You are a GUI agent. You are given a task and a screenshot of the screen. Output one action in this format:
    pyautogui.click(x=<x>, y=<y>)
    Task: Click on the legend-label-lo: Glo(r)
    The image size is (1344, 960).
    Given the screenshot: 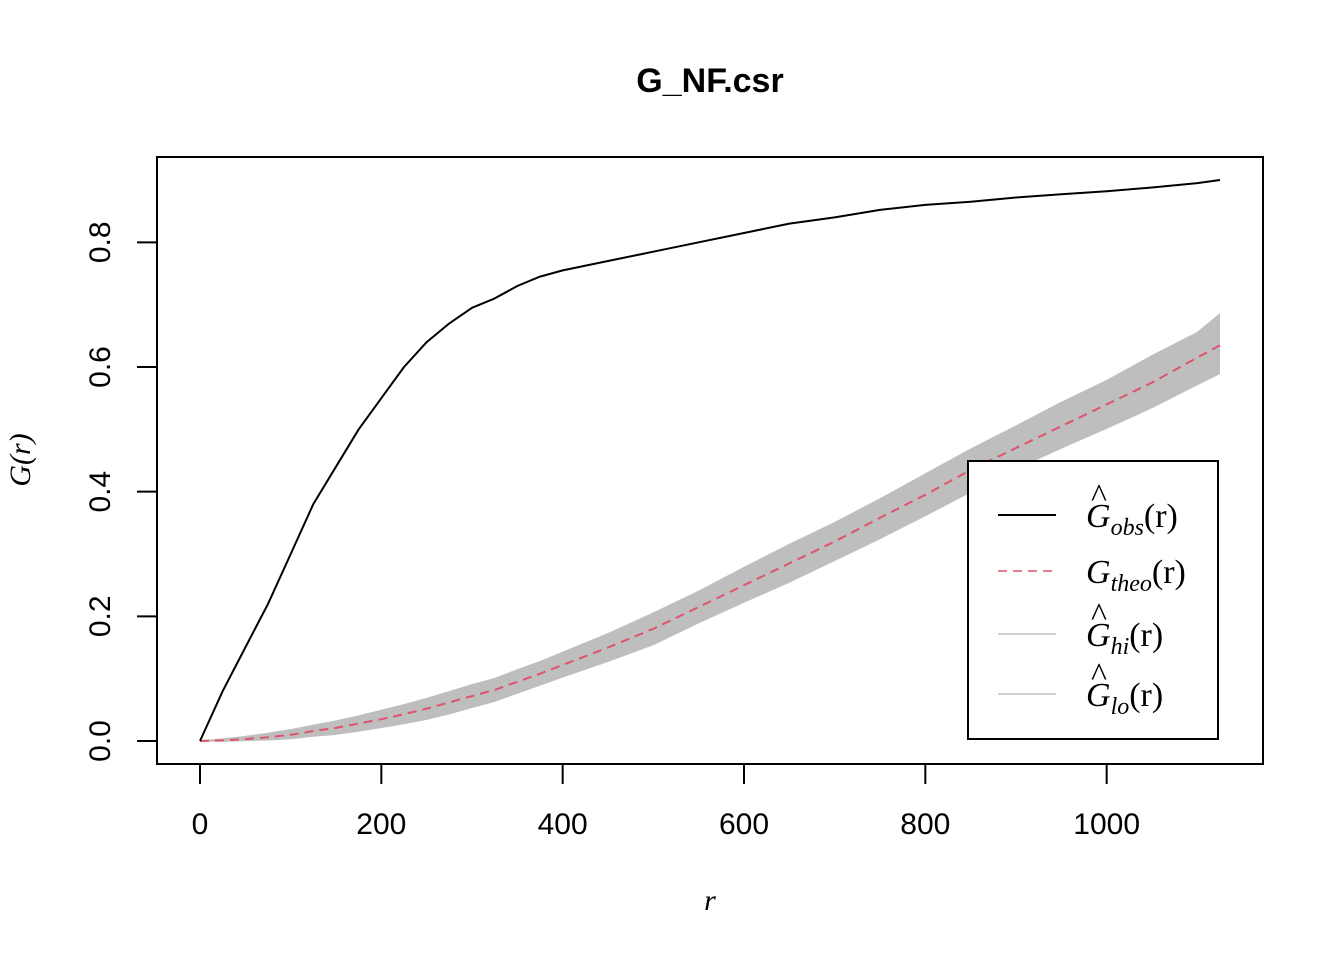 What is the action you would take?
    pyautogui.click(x=1124, y=698)
    